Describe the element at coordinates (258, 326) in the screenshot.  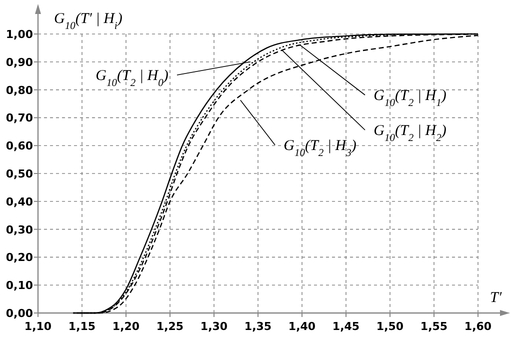
I see `x-tick-label: 1,35` at that location.